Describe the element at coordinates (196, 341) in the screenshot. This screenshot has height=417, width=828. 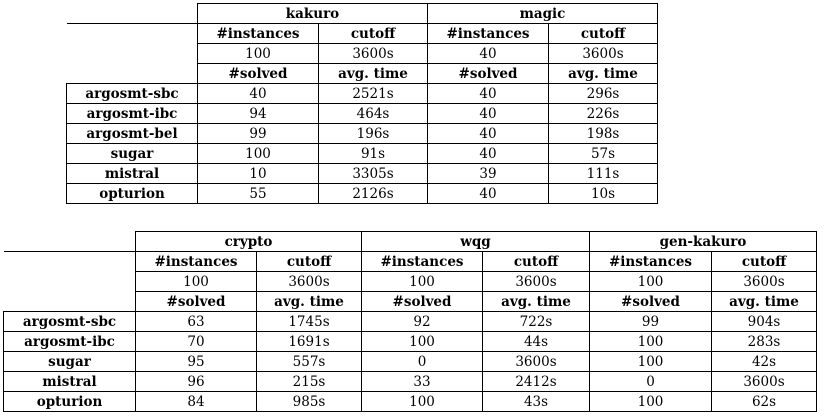
I see `solved-value: 70` at that location.